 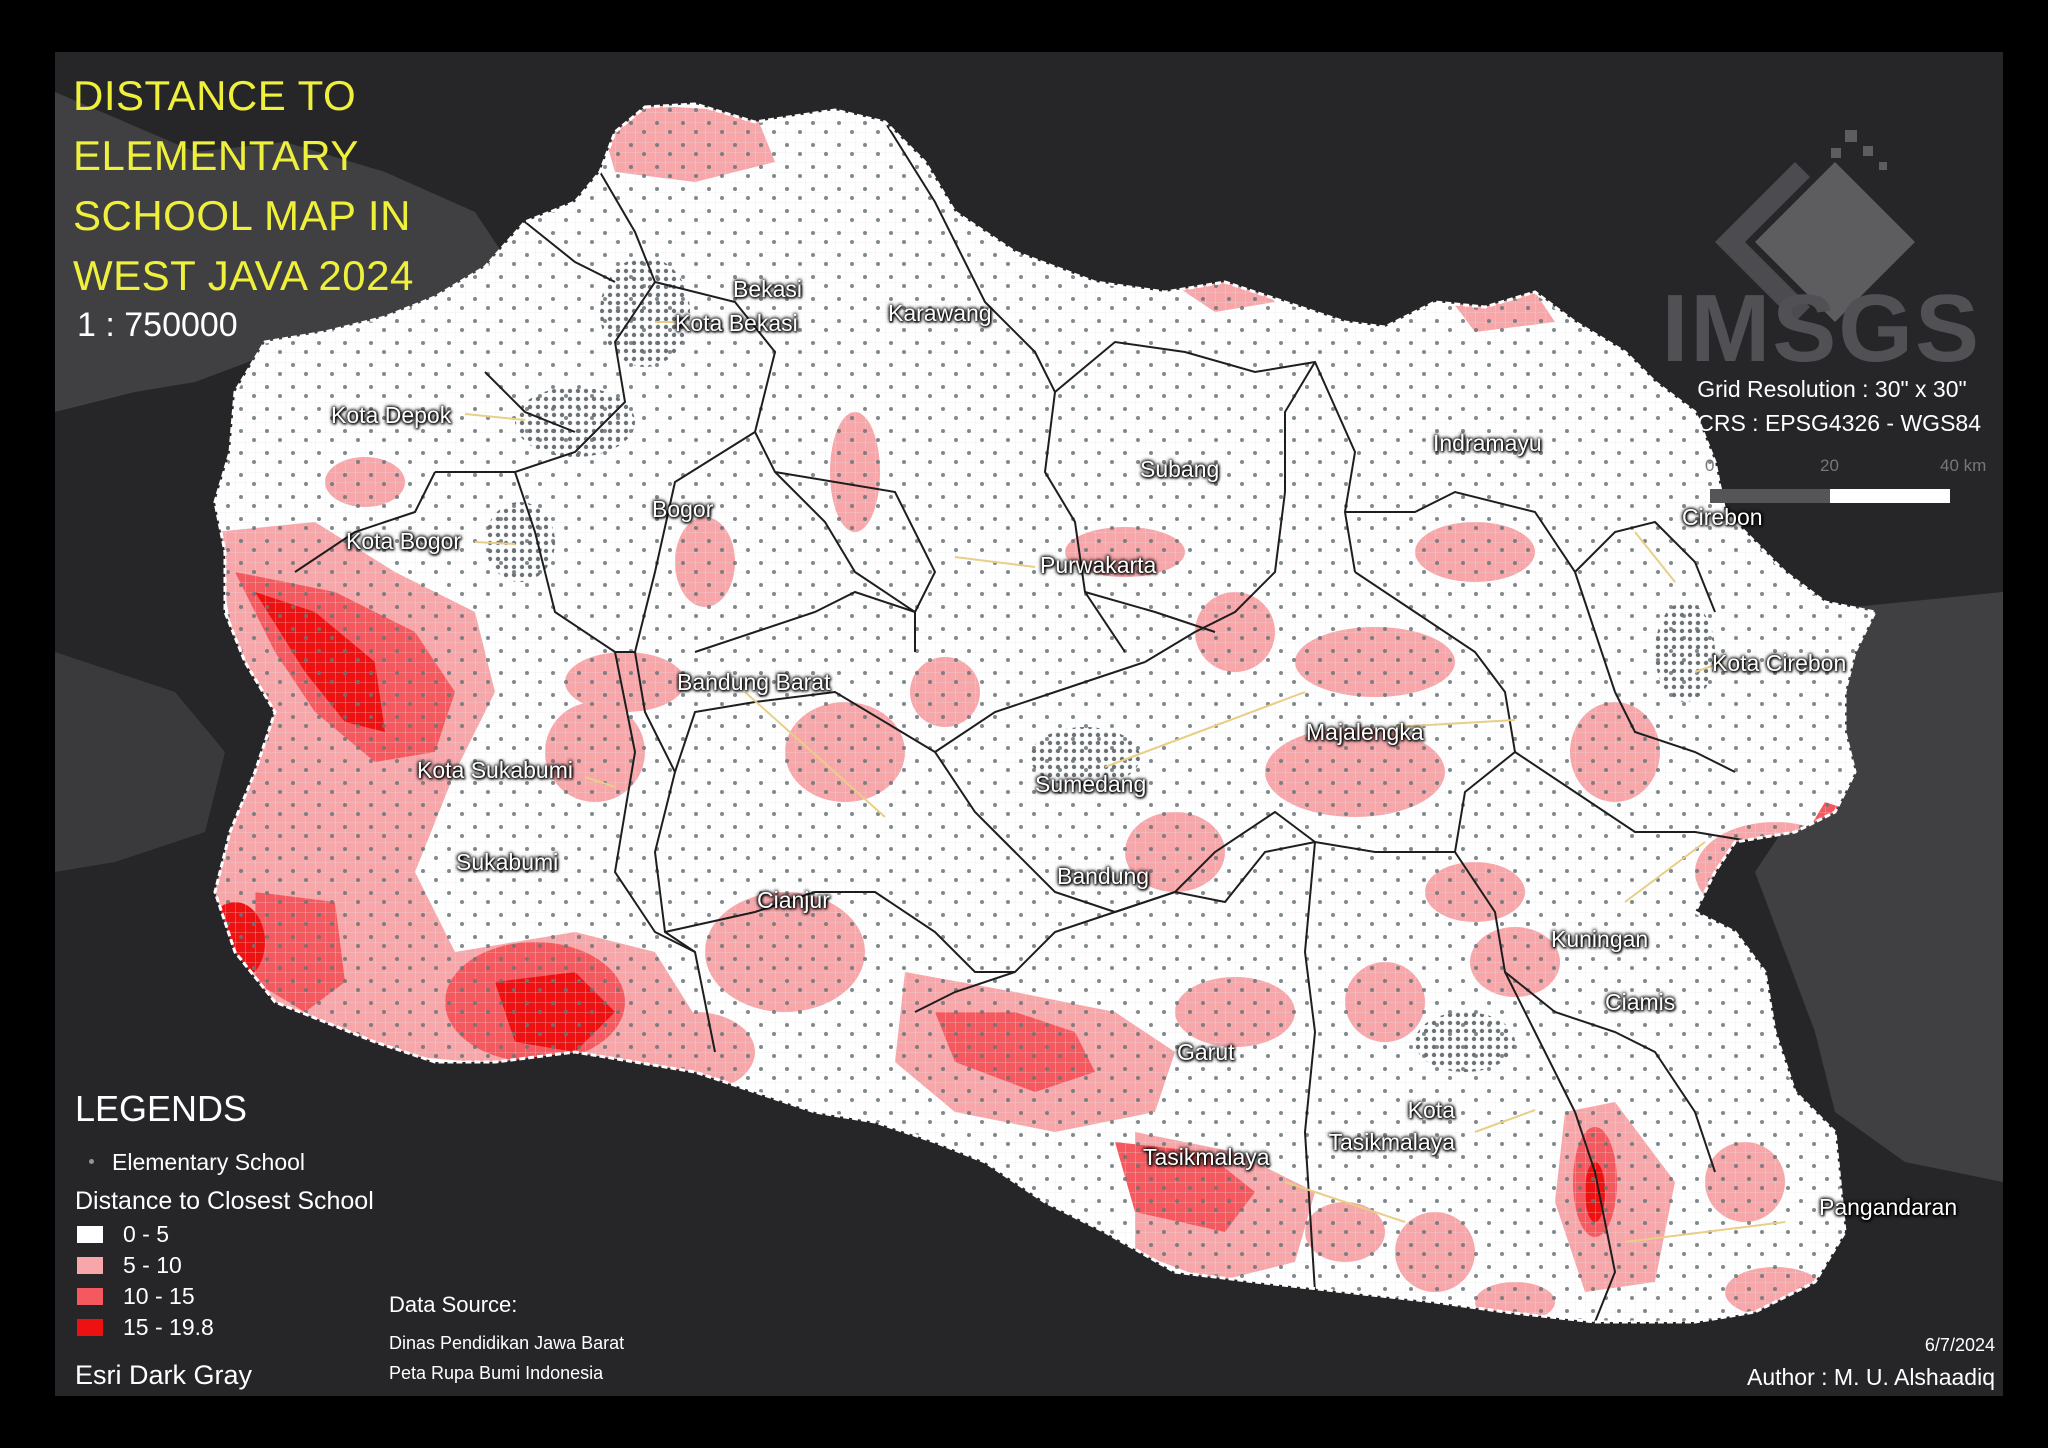 I want to click on map-date: 6/7/2024, so click(x=1959, y=1345).